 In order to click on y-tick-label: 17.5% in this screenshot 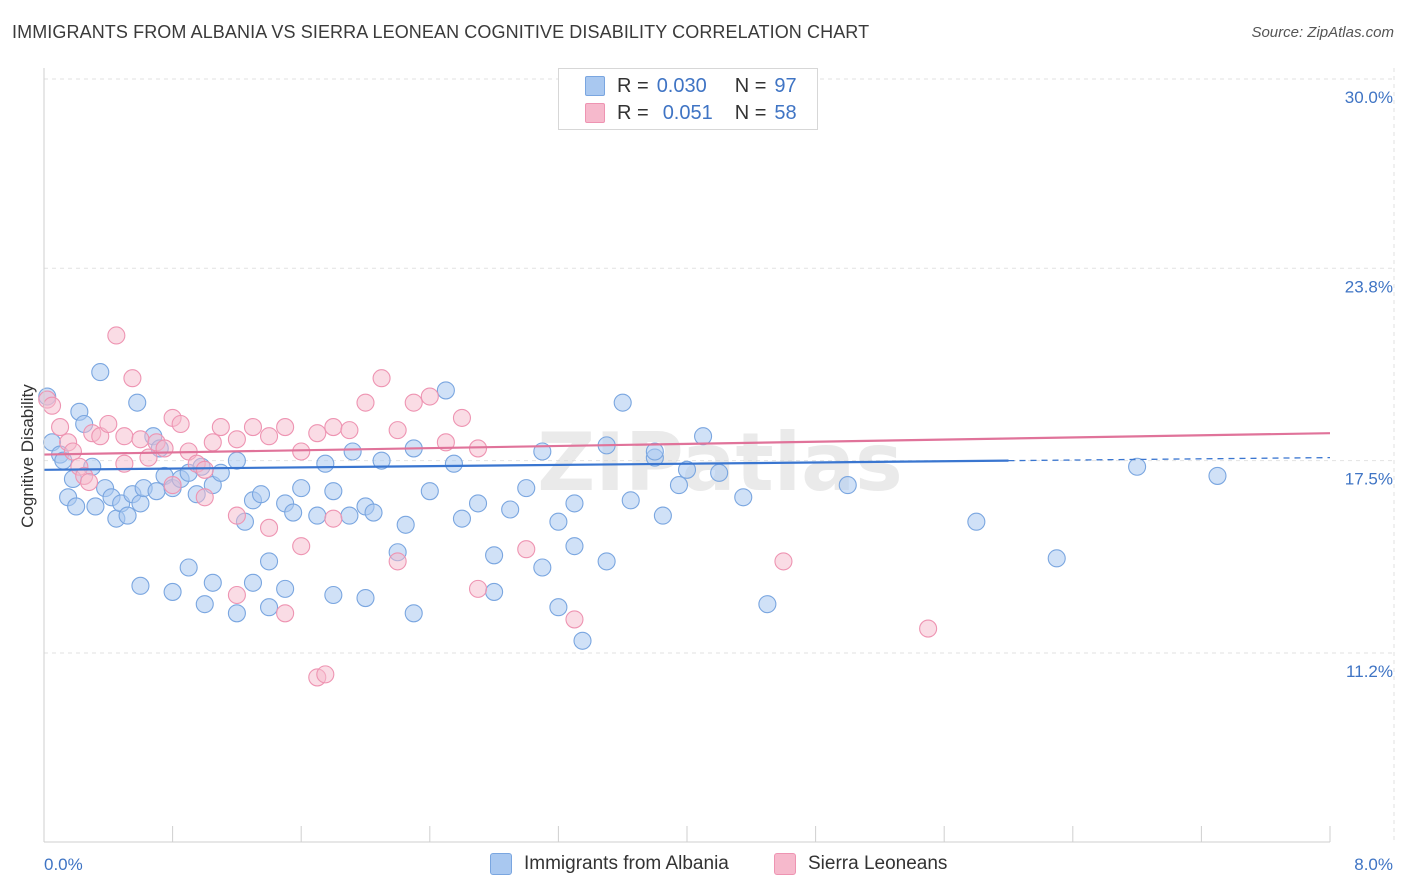, I will do `click(1369, 479)`.